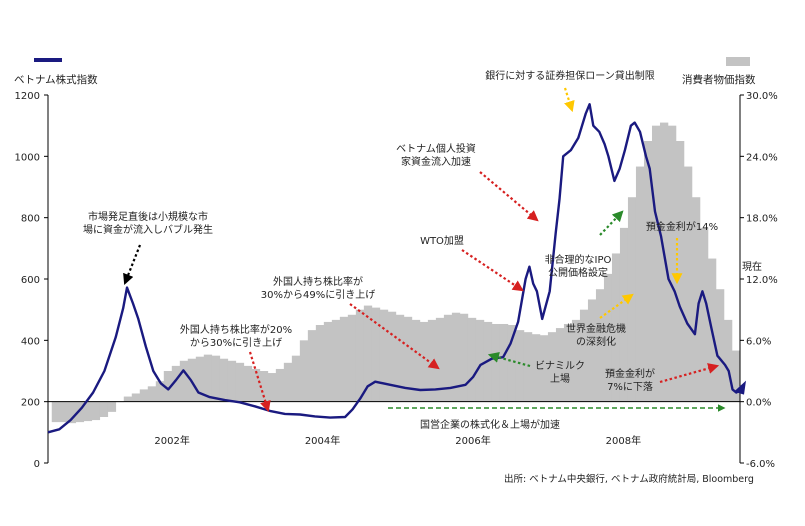 The height and width of the screenshot is (526, 805). I want to click on annotation-wto: WTO加盟, so click(442, 241).